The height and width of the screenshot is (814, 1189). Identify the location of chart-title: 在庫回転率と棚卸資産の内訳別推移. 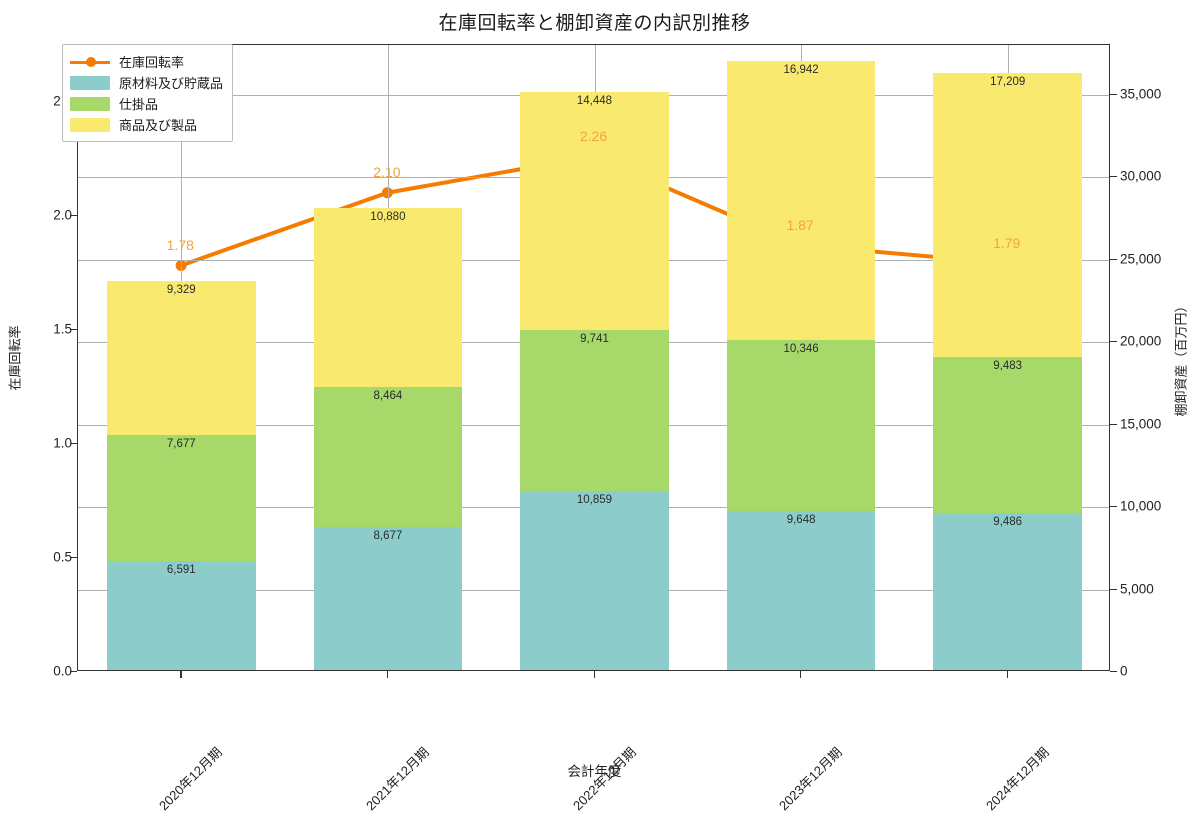
(594, 21).